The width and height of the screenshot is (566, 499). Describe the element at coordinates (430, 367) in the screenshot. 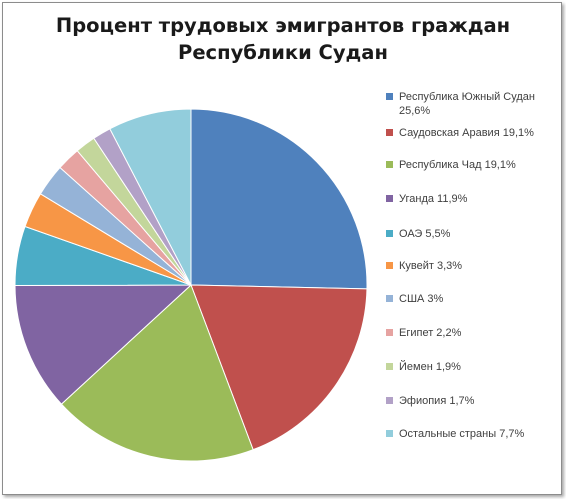

I see `legend-label: Йемен 1,9%` at that location.